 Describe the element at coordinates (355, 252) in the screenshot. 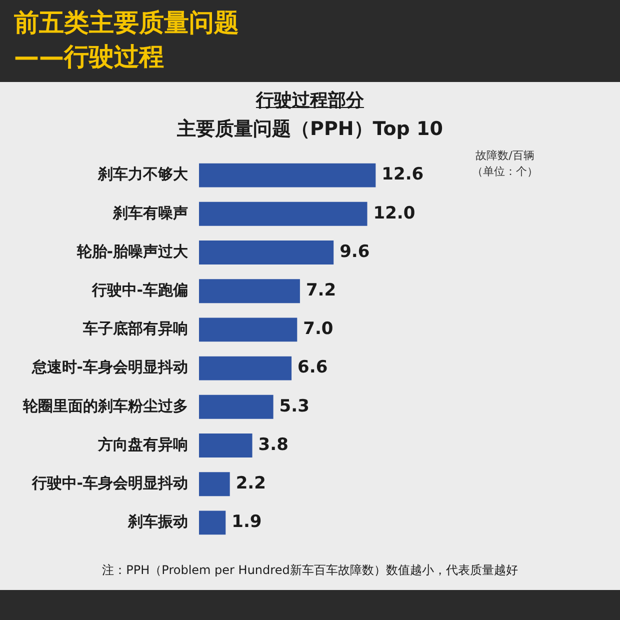

I see `data-label: 9.6` at that location.